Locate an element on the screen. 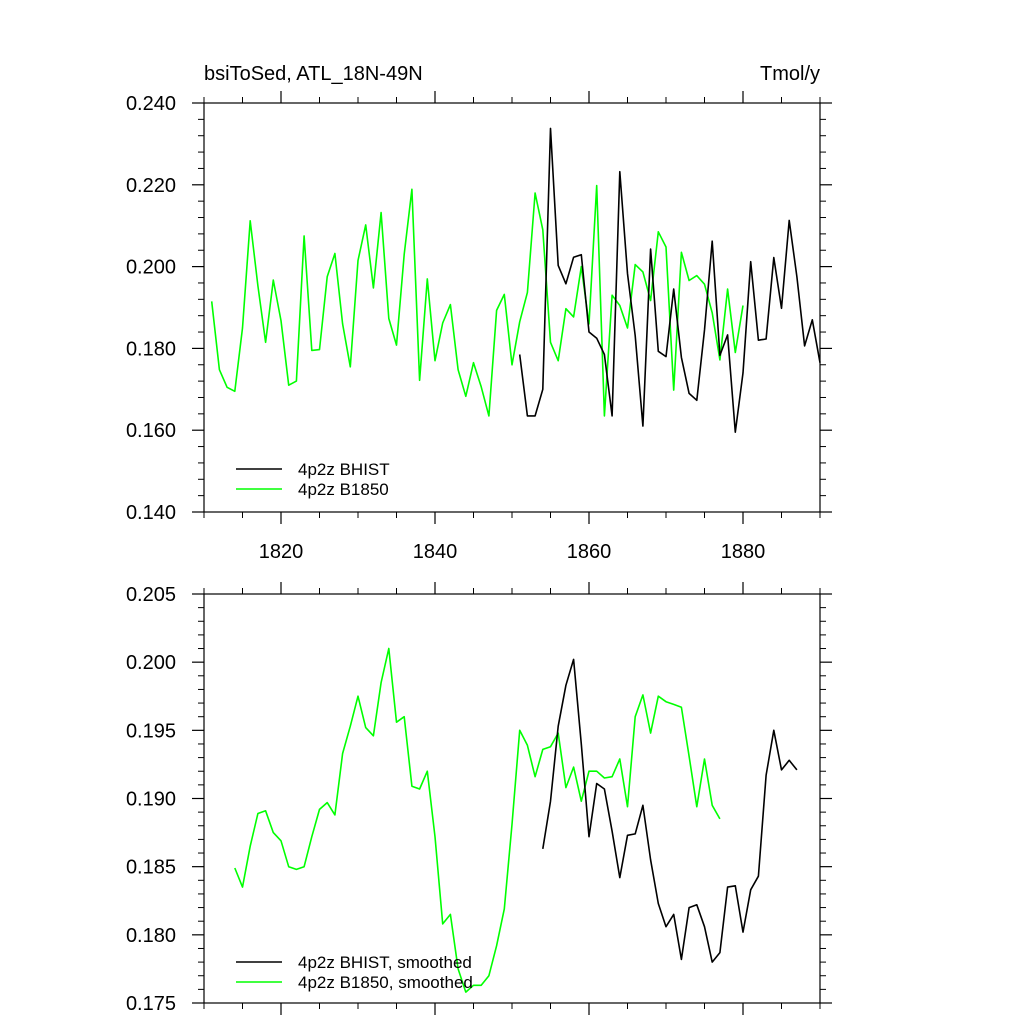  y-tick-label: 0.195 is located at coordinates (151, 731).